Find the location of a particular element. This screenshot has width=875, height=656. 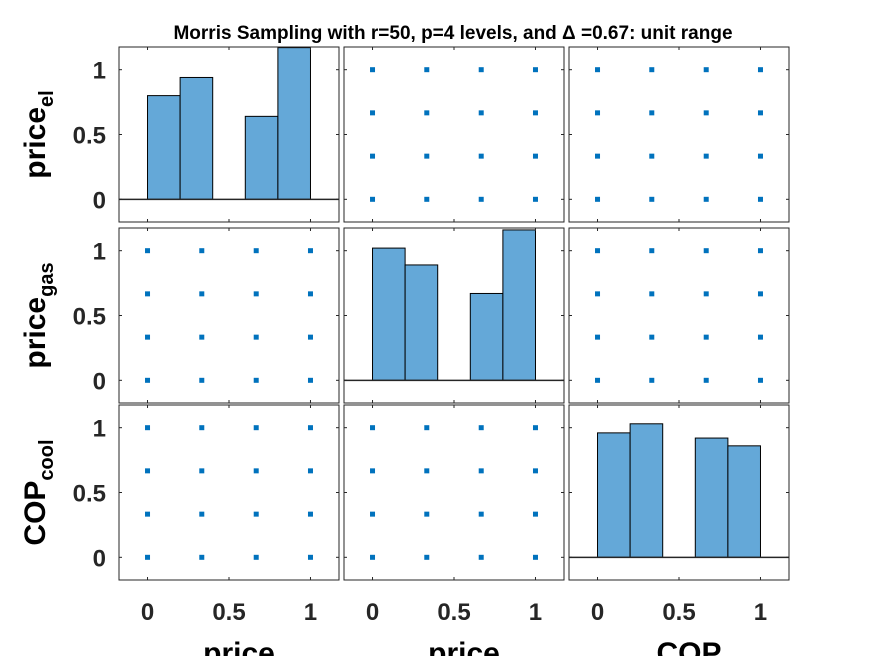

x-axis-label-price-el: price is located at coordinates (239, 646).